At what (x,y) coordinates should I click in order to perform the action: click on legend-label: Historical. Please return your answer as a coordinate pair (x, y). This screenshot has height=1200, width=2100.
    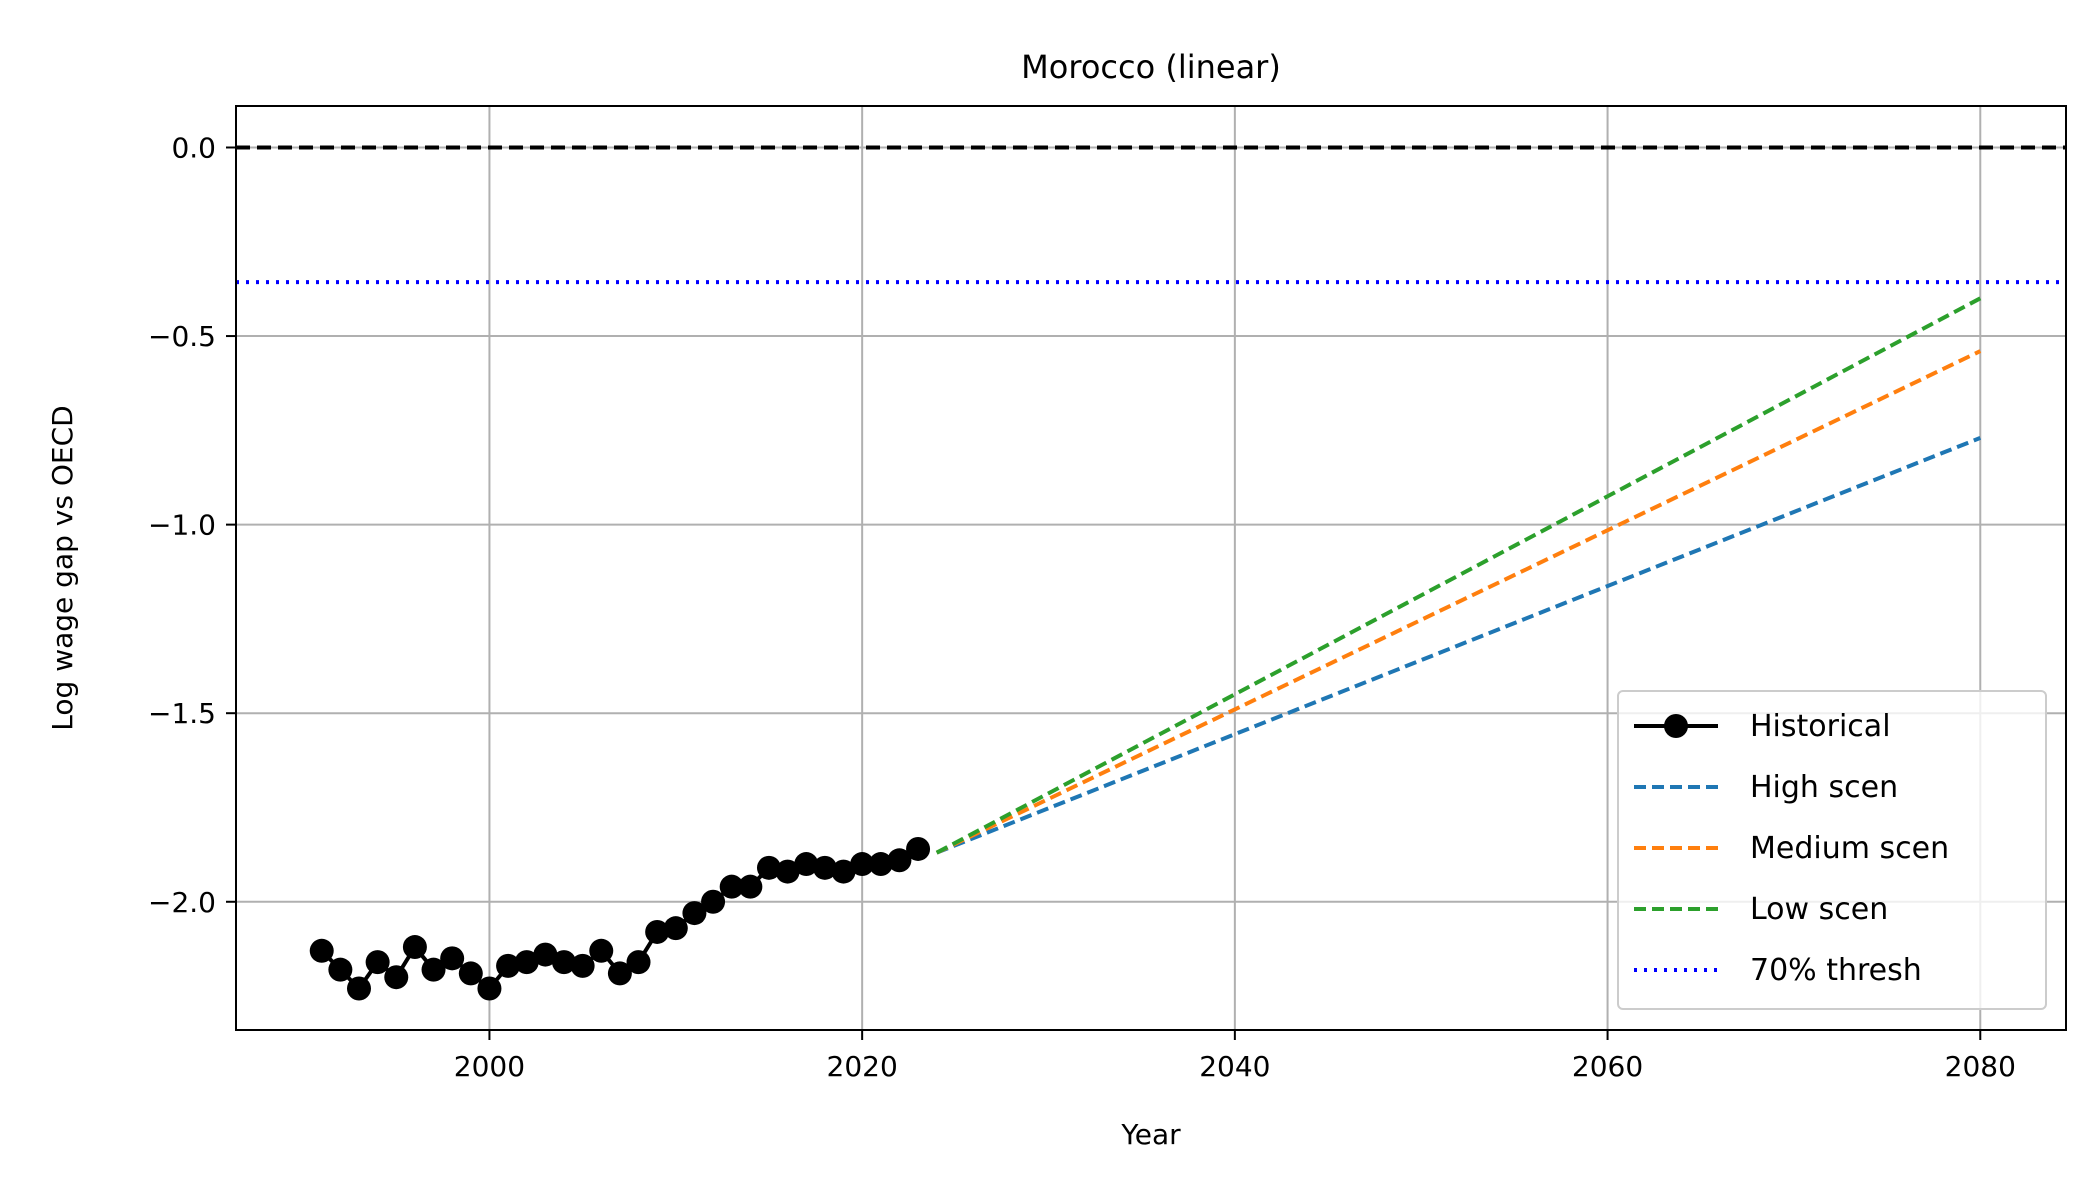
    Looking at the image, I should click on (1820, 726).